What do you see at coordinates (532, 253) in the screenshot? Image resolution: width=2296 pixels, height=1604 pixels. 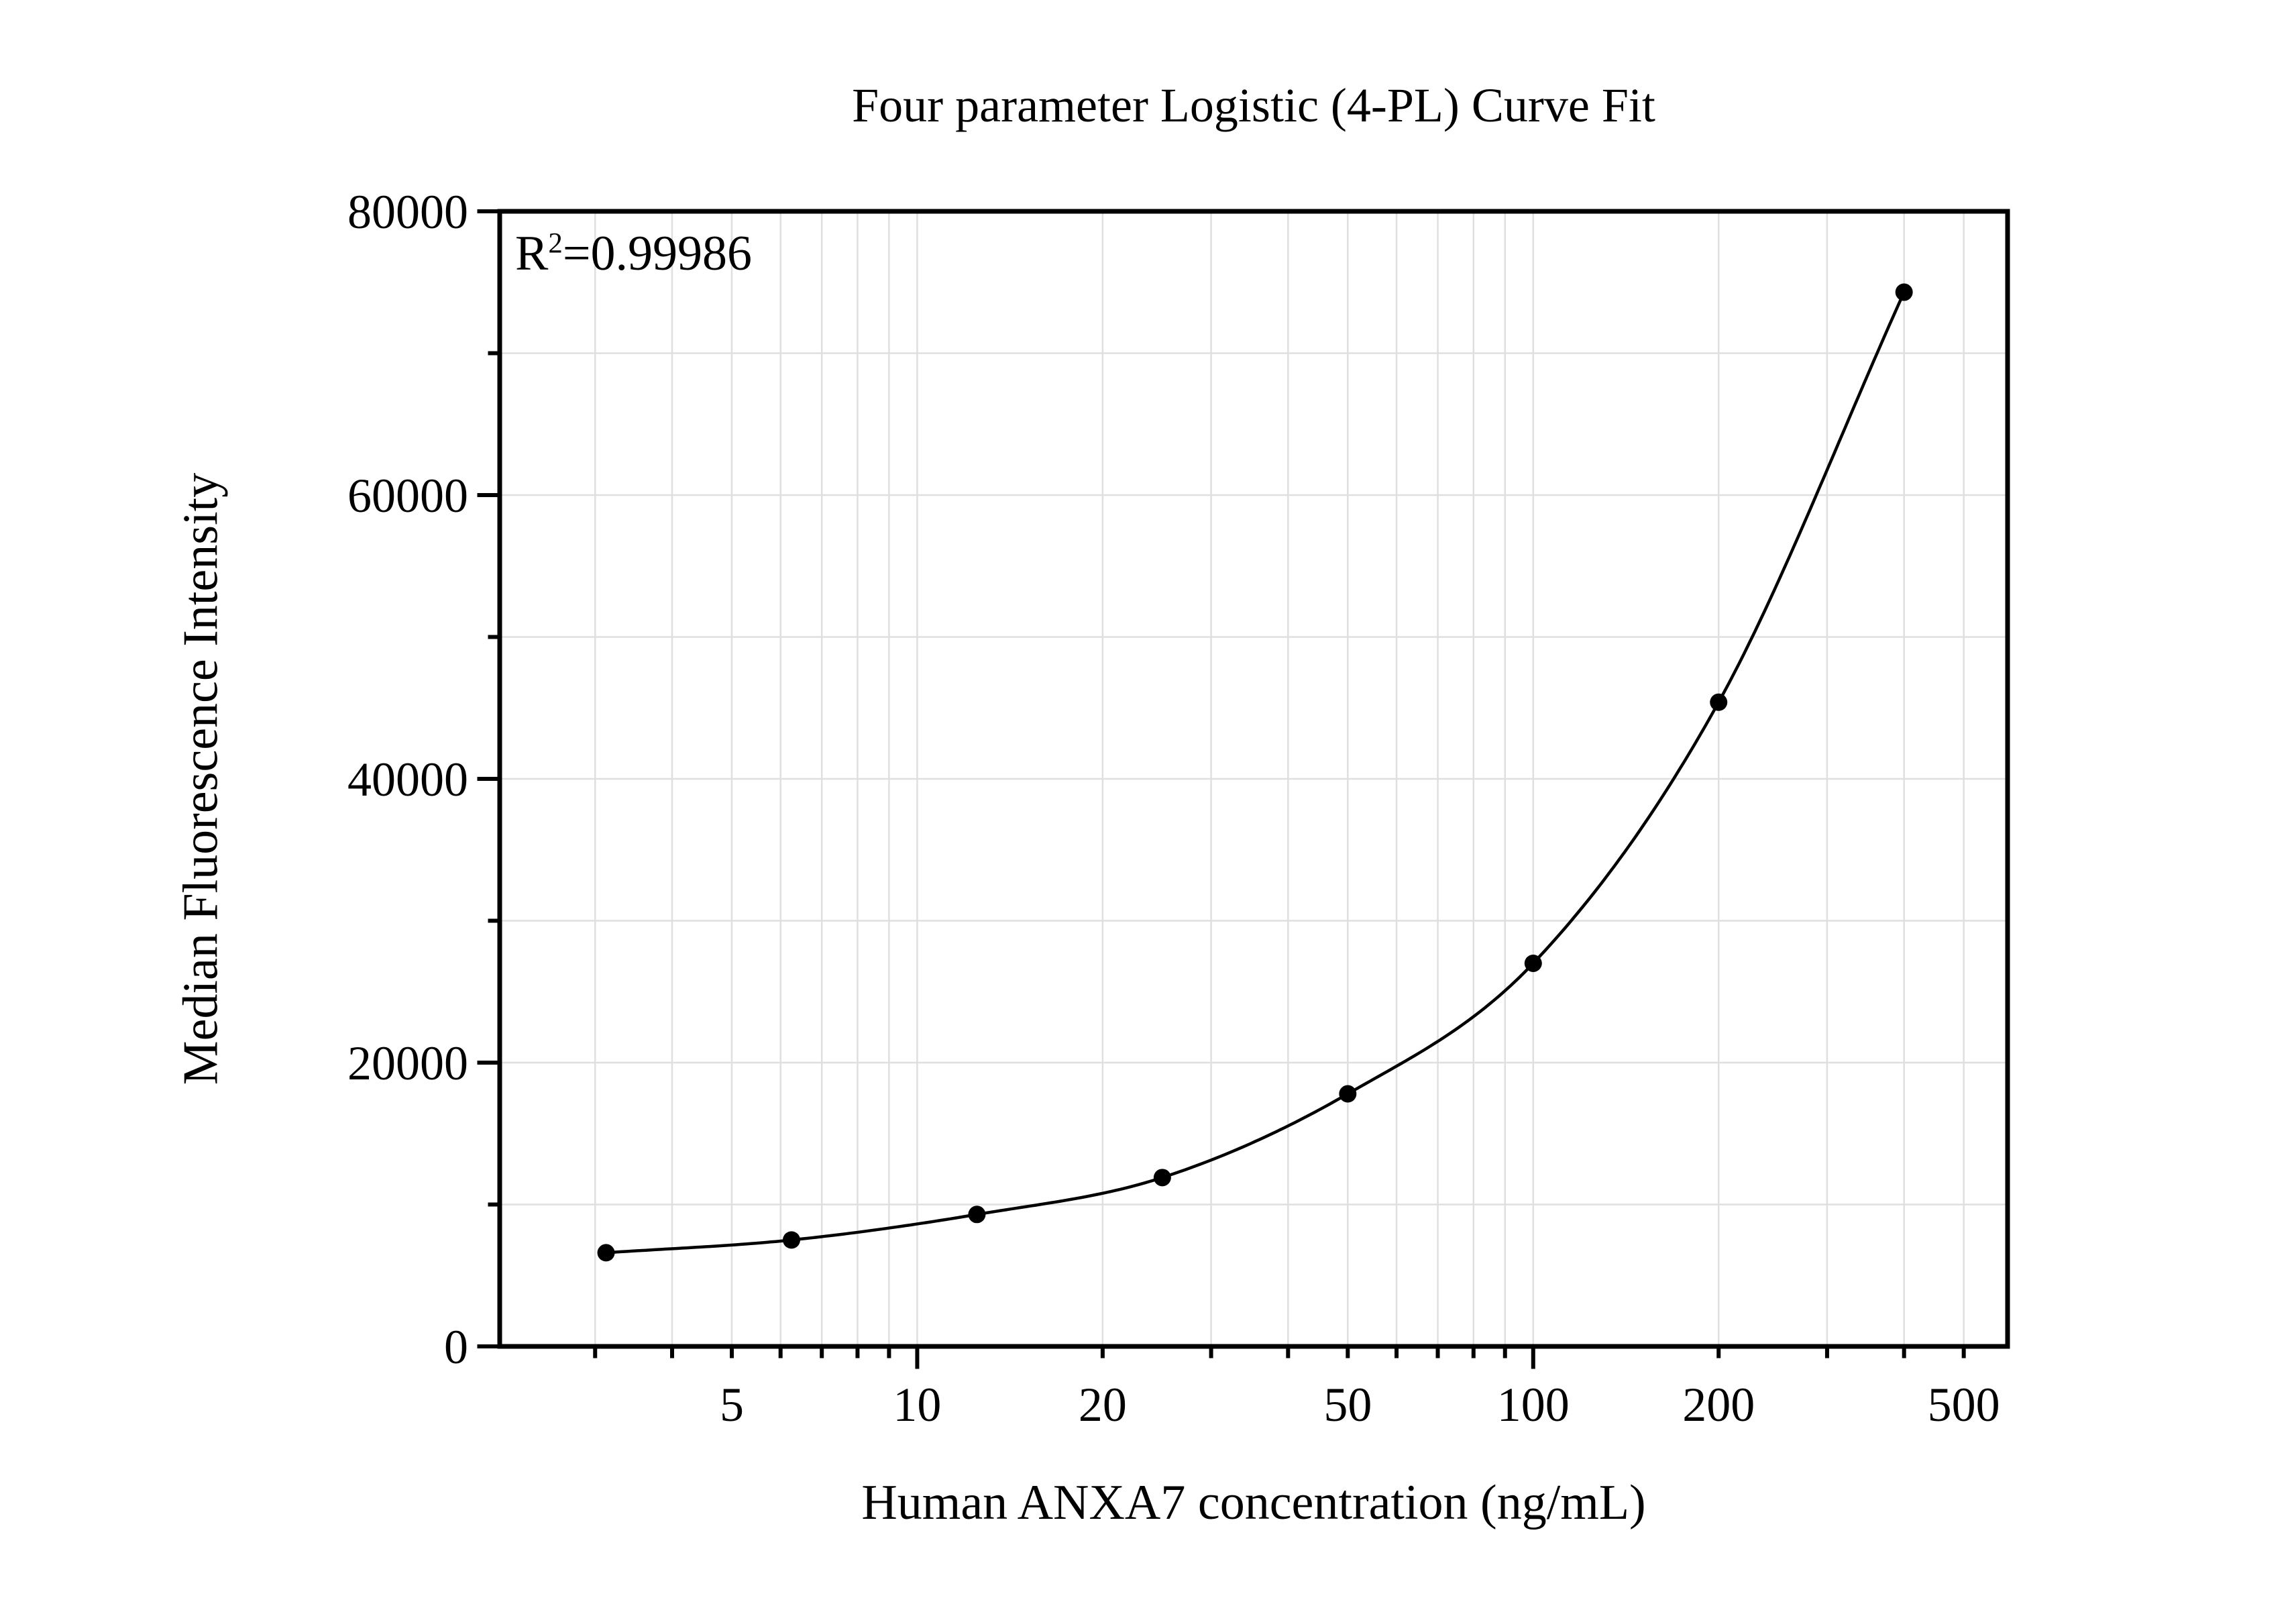 I see `r-squared-base: R` at bounding box center [532, 253].